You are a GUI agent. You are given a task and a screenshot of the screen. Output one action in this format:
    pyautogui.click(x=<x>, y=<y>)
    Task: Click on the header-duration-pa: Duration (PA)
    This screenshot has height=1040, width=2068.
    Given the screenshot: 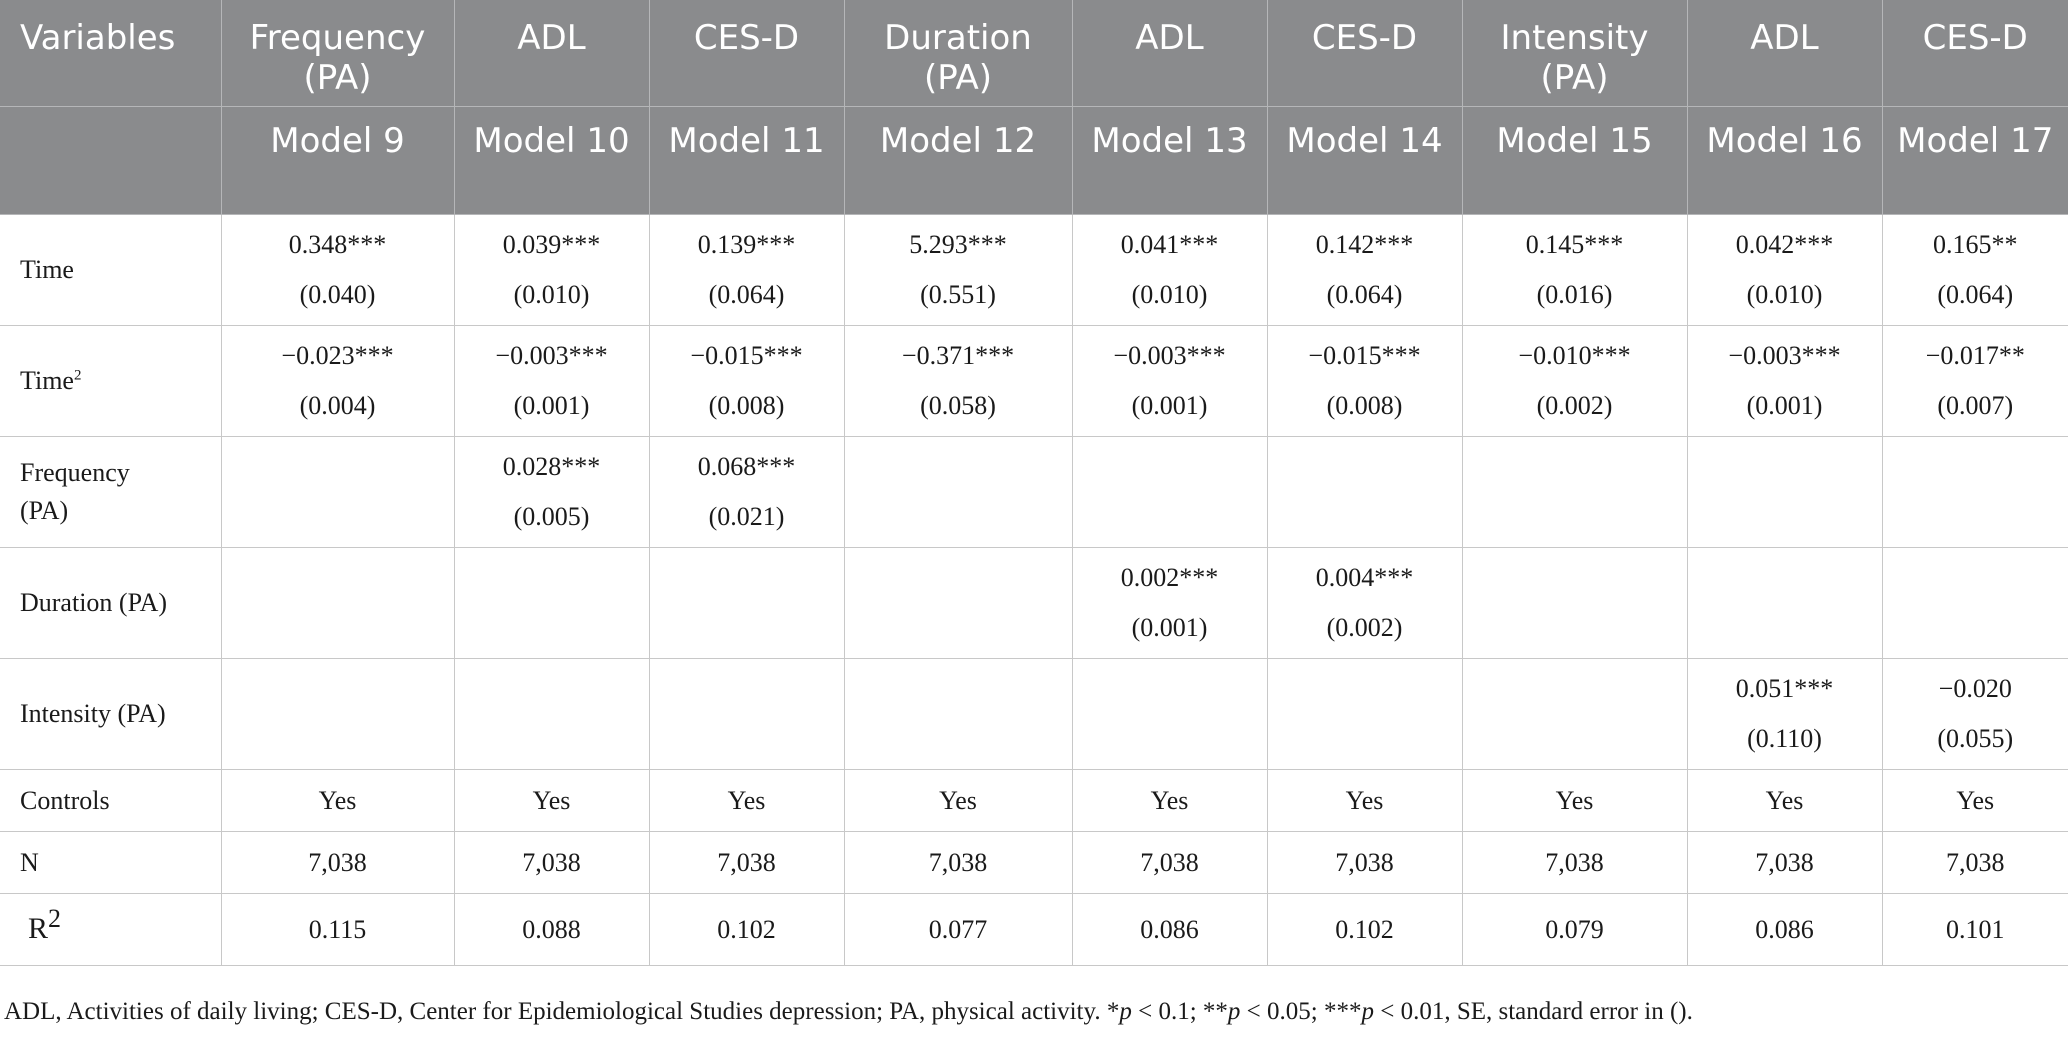 What is the action you would take?
    pyautogui.click(x=957, y=53)
    